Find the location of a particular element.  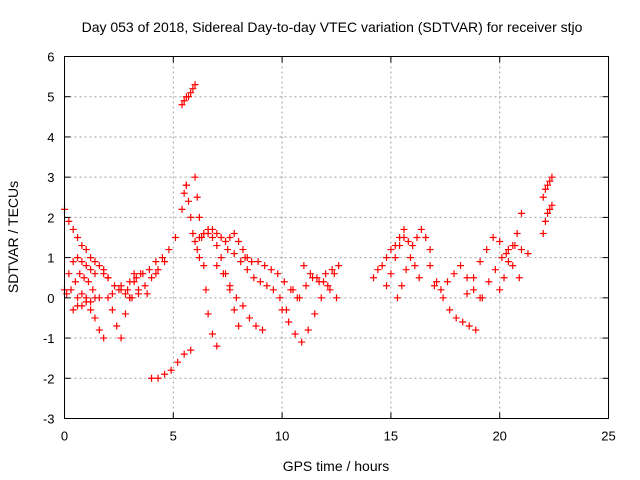

y-tick-label: -2 is located at coordinates (49, 378).